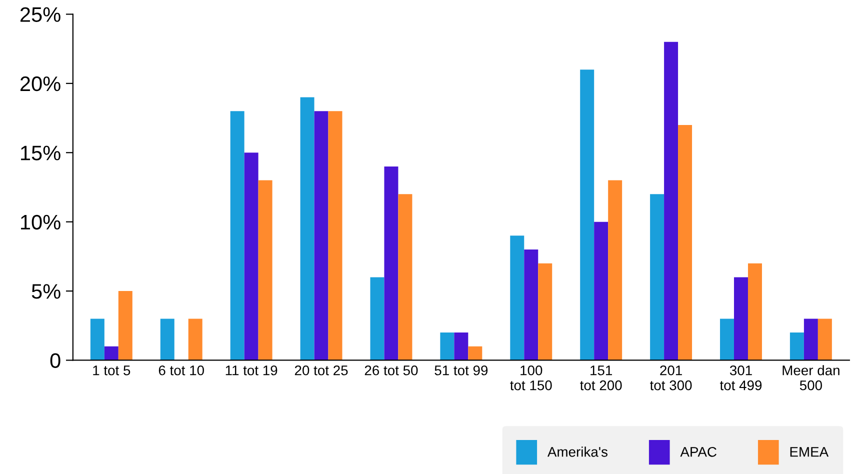  I want to click on y-tick-label: 10%, so click(40, 222).